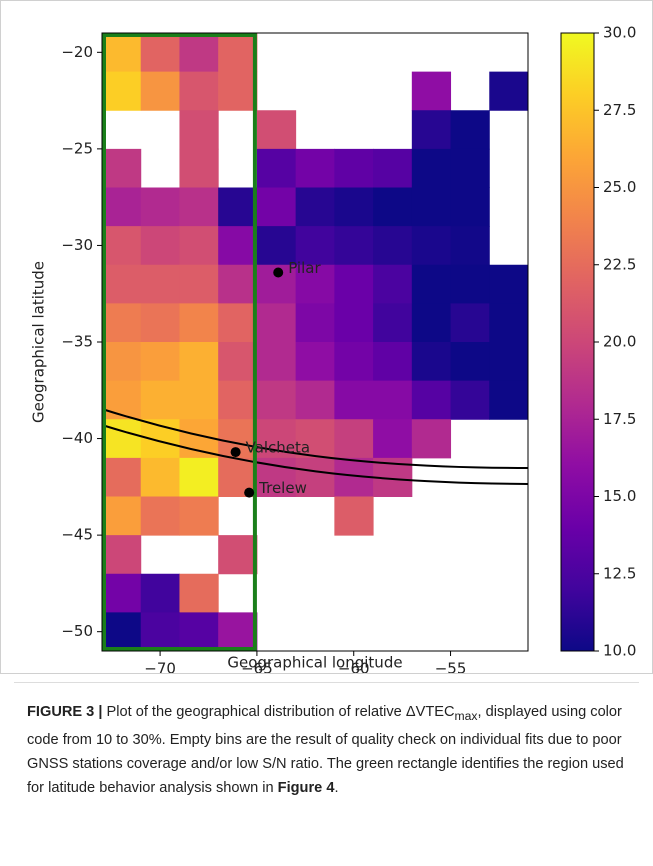 Image resolution: width=653 pixels, height=866 pixels. Describe the element at coordinates (77, 52) in the screenshot. I see `y-tick-label: −20` at that location.